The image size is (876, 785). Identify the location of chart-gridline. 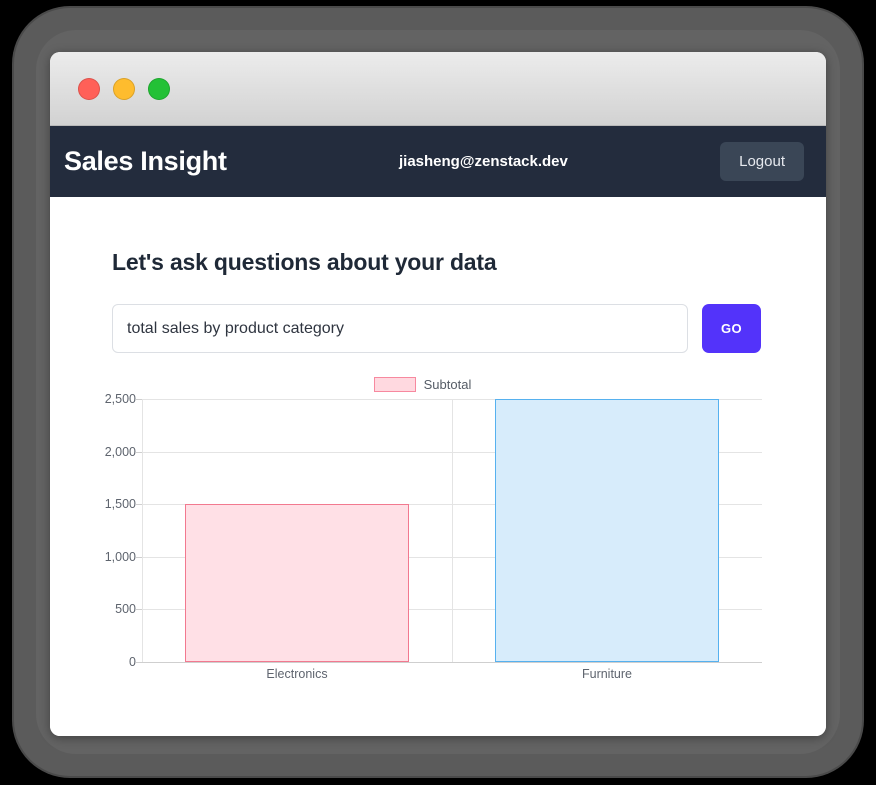
(452, 662).